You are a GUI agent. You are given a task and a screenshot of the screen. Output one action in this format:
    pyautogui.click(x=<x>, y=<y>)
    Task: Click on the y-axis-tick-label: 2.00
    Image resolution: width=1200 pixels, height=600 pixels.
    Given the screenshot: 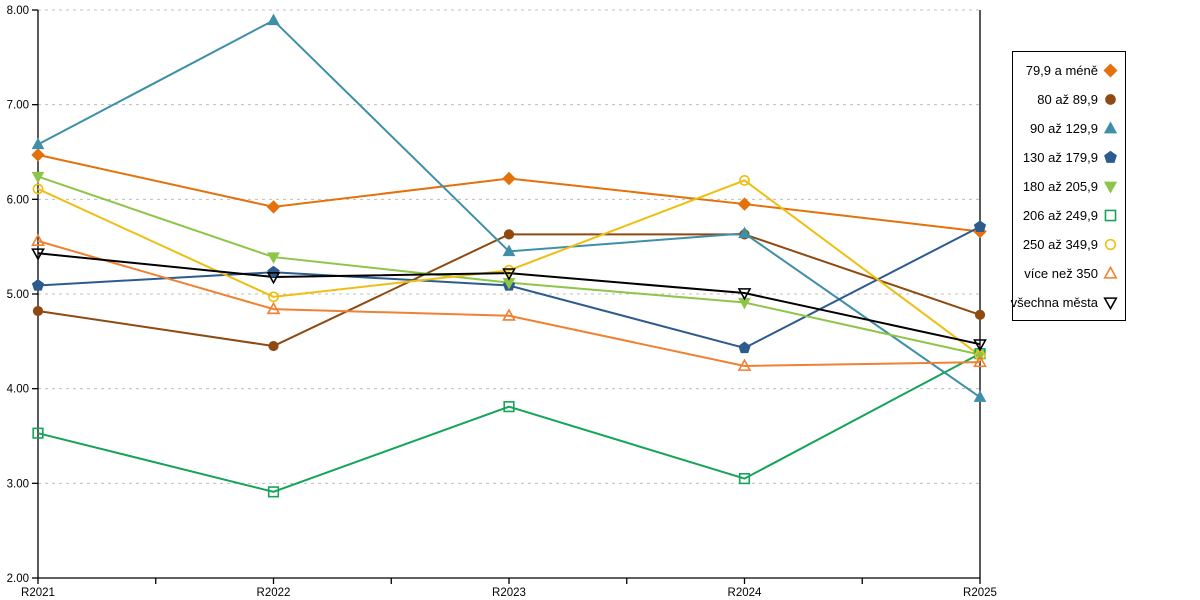 What is the action you would take?
    pyautogui.click(x=18, y=579)
    